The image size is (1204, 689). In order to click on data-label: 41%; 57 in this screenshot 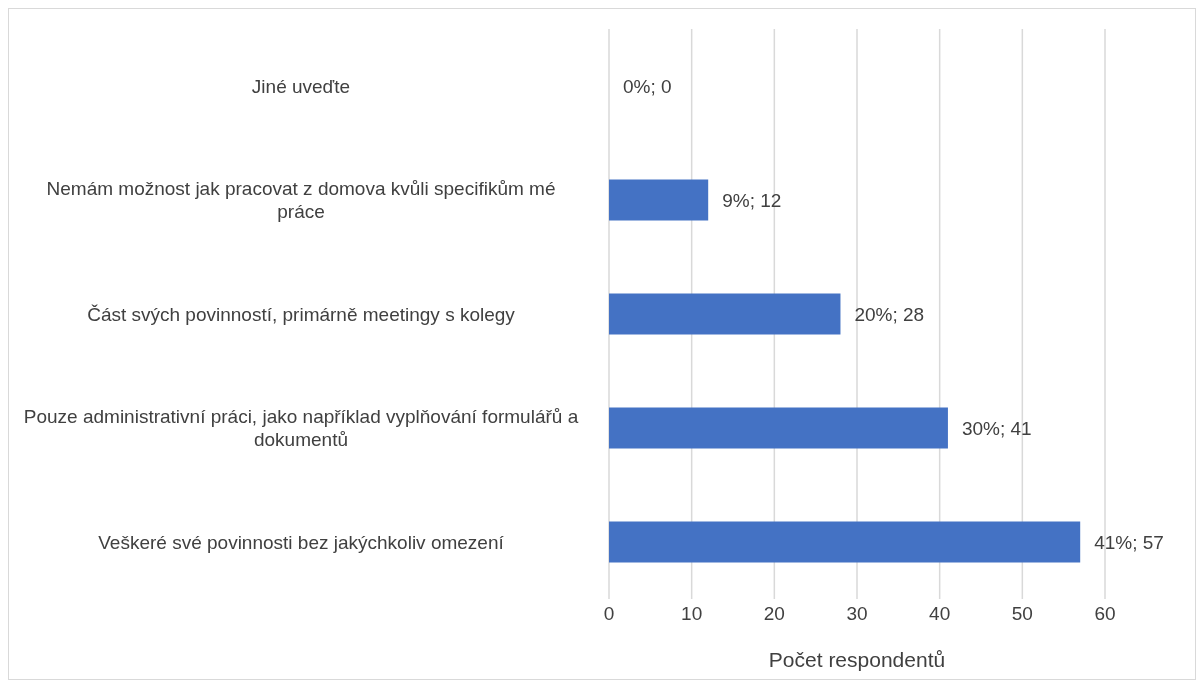, I will do `click(1129, 542)`.